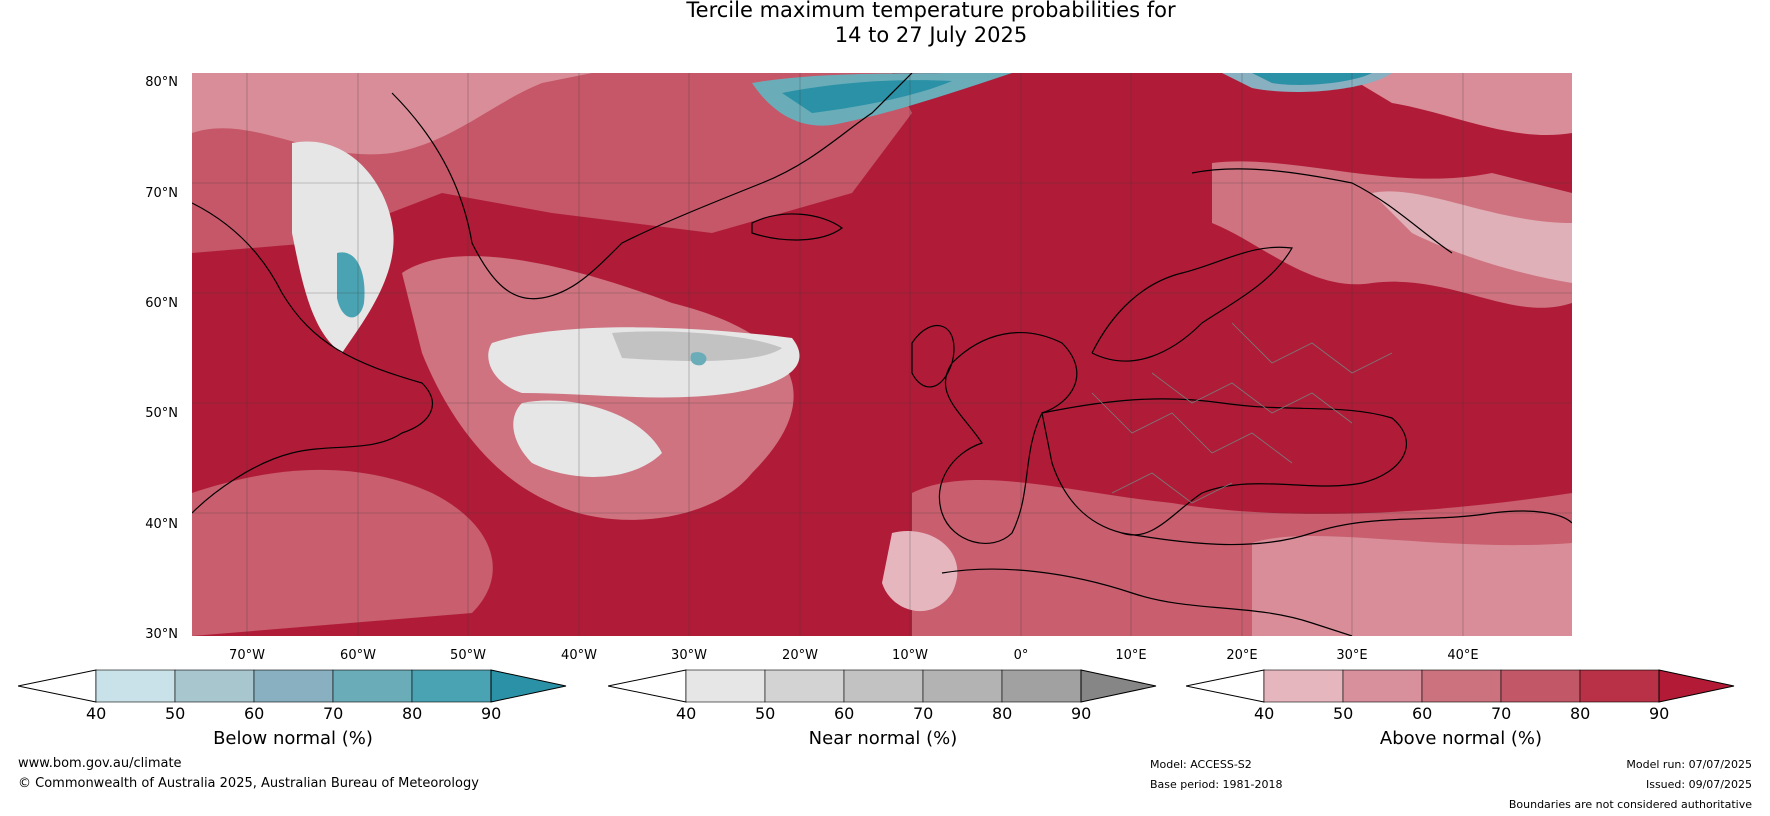 This screenshot has height=816, width=1770. What do you see at coordinates (100, 763) in the screenshot?
I see `website-link: www.bom.gov.au/climate` at bounding box center [100, 763].